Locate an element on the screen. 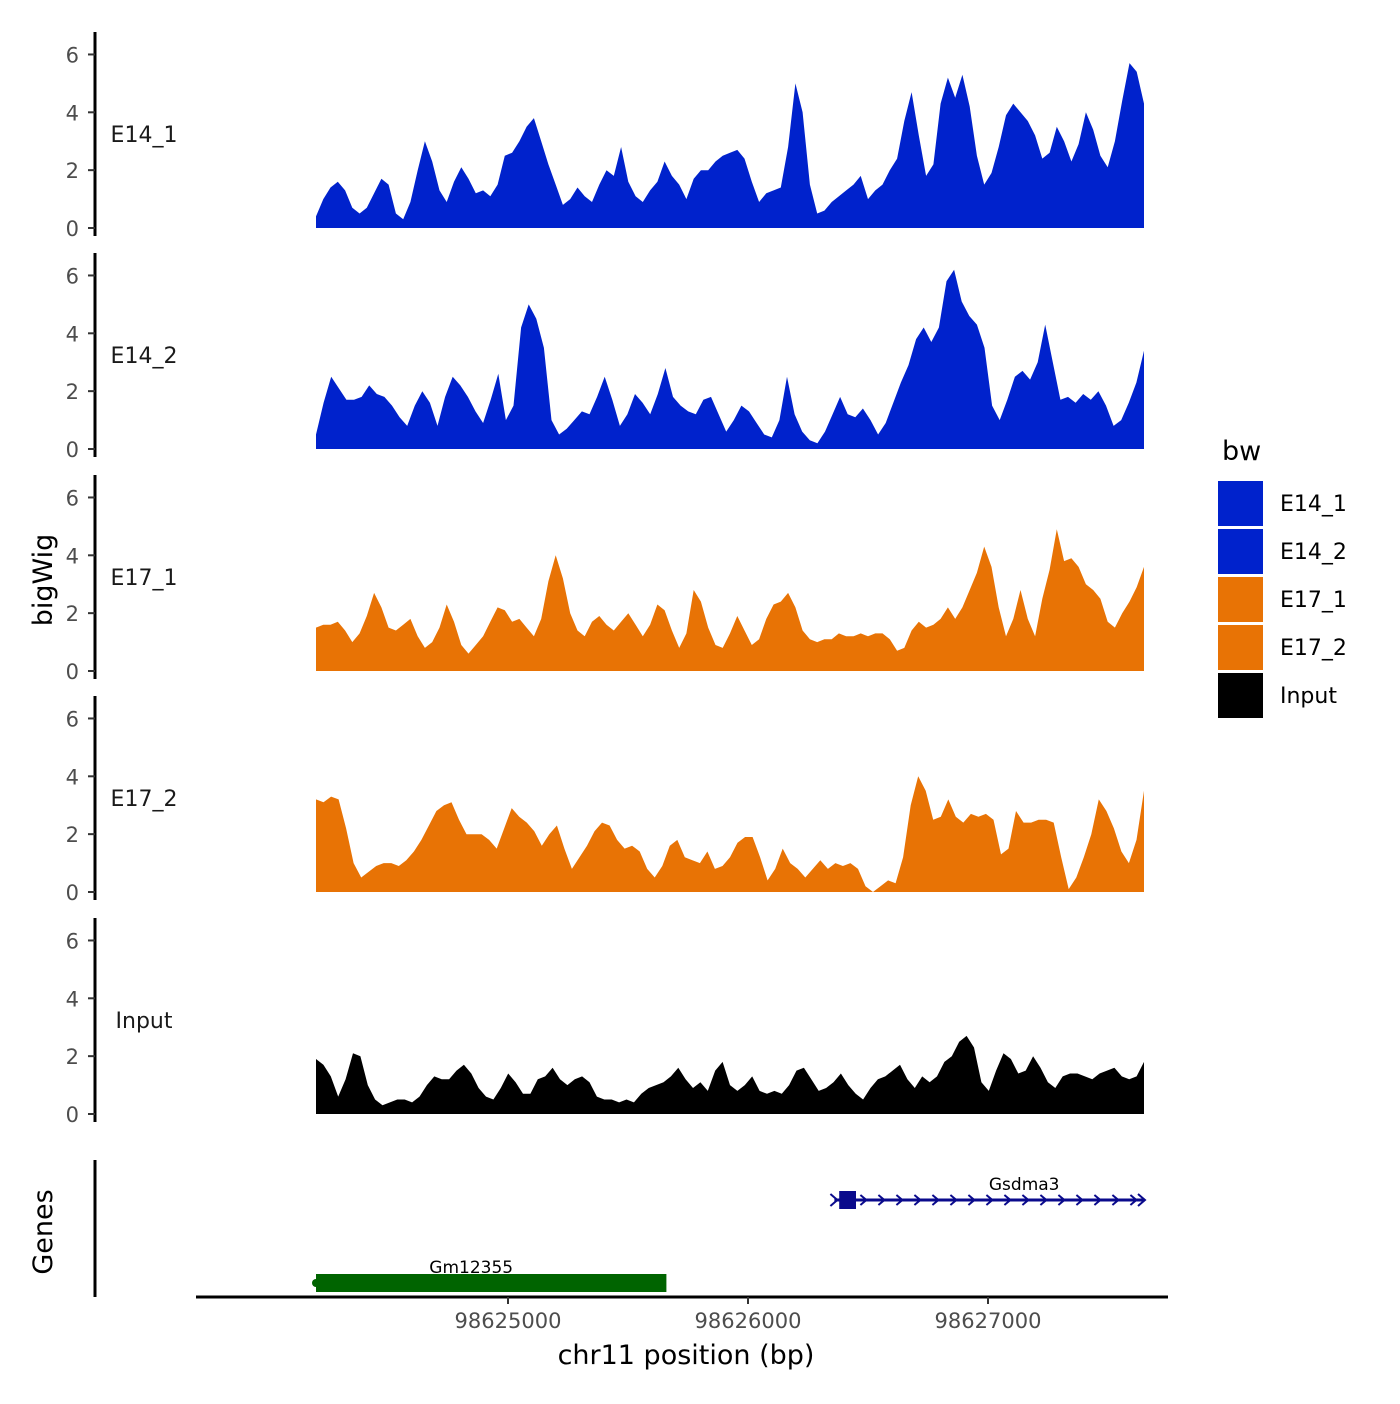  gene-gsdma3: Gsdma3 is located at coordinates (988, 1192).